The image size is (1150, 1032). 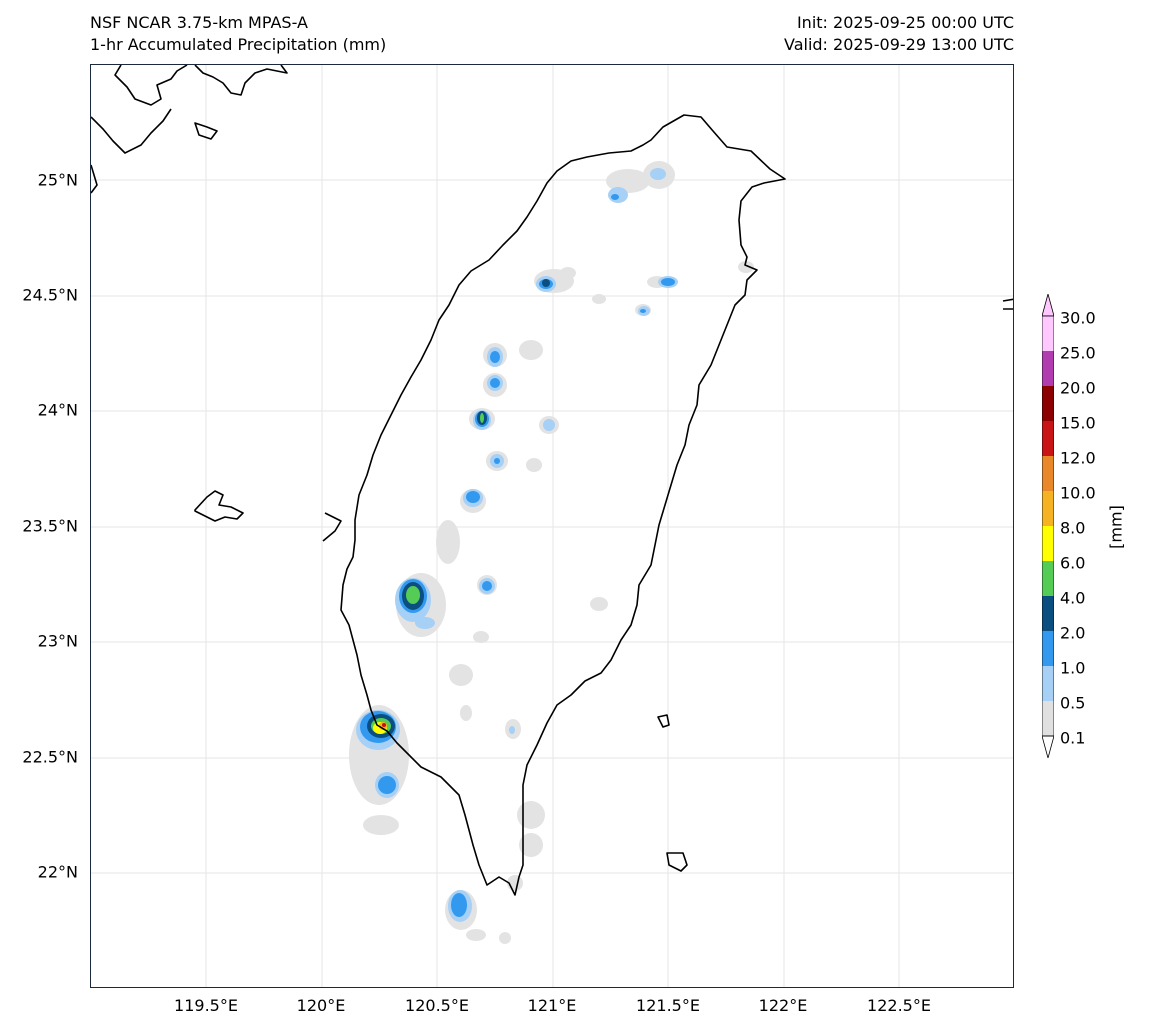 What do you see at coordinates (1073, 563) in the screenshot?
I see `colorbar-level-6: 6.0` at bounding box center [1073, 563].